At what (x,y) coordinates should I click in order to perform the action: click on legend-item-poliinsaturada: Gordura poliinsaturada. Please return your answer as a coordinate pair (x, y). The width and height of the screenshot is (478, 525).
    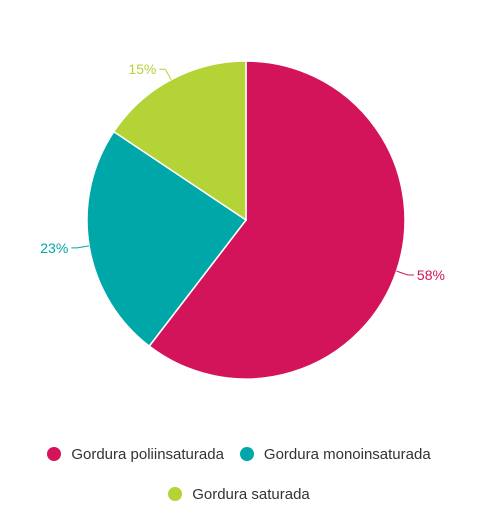
    Looking at the image, I should click on (135, 454).